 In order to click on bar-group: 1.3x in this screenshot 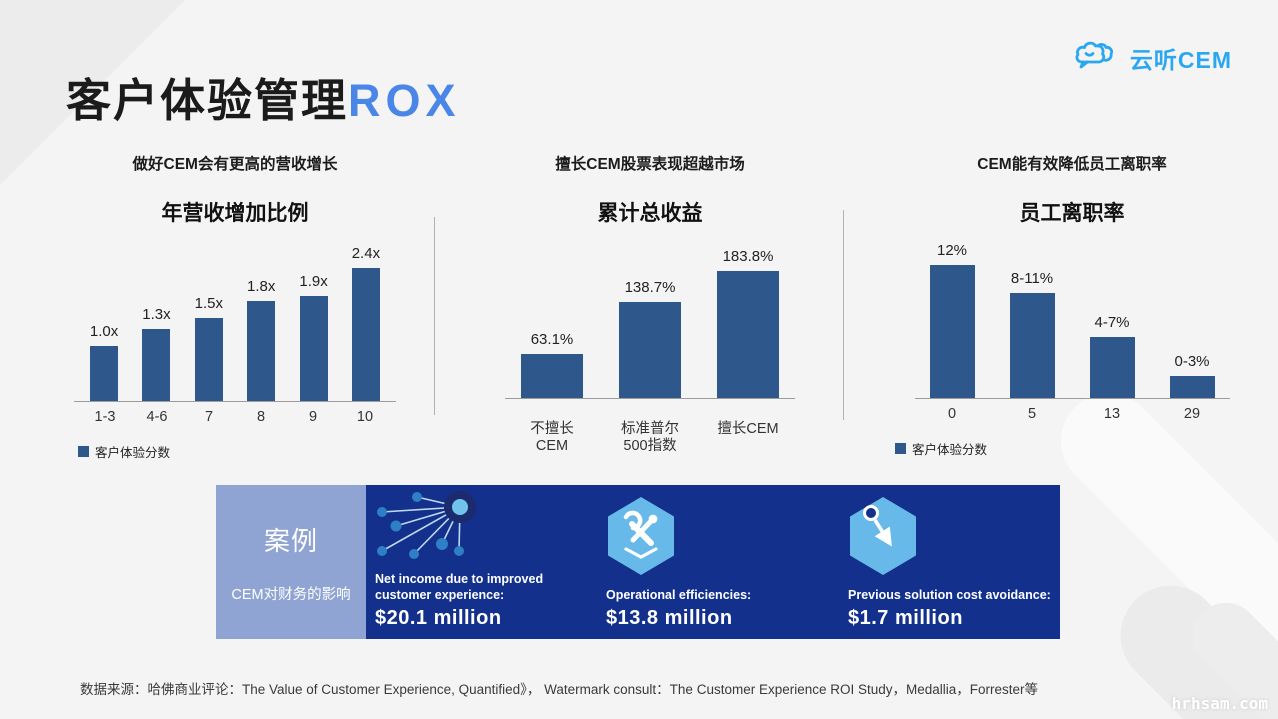, I will do `click(156, 353)`.